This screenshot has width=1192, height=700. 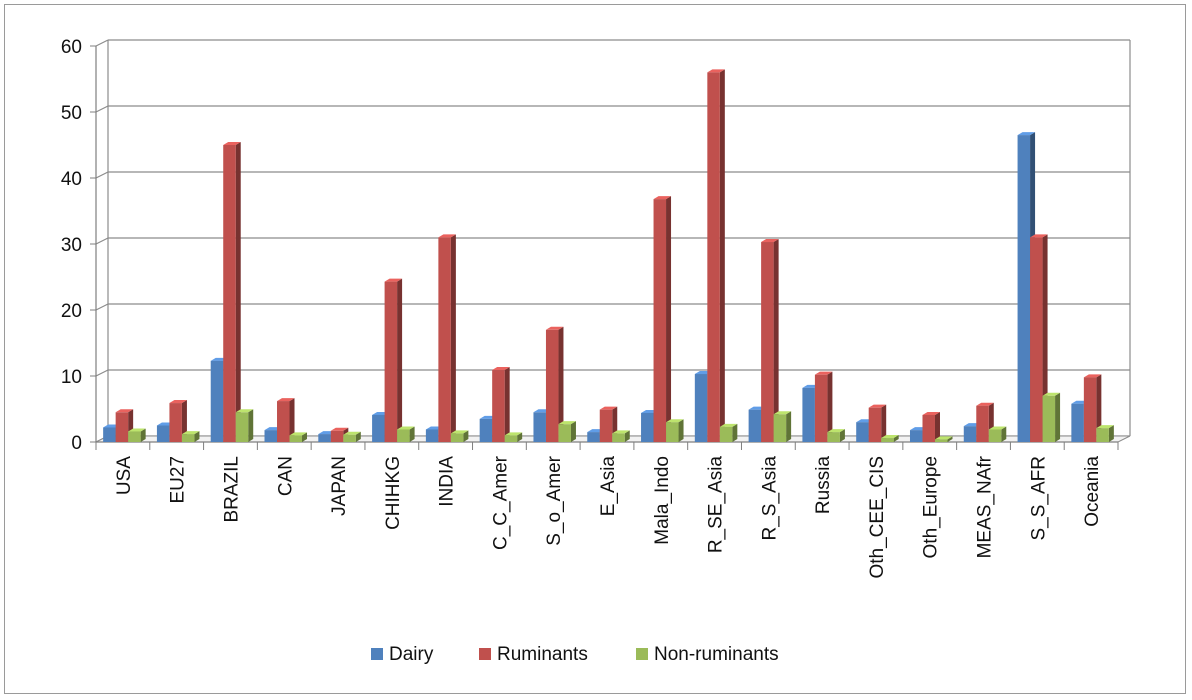 I want to click on legend-label: Dairy, so click(x=411, y=654).